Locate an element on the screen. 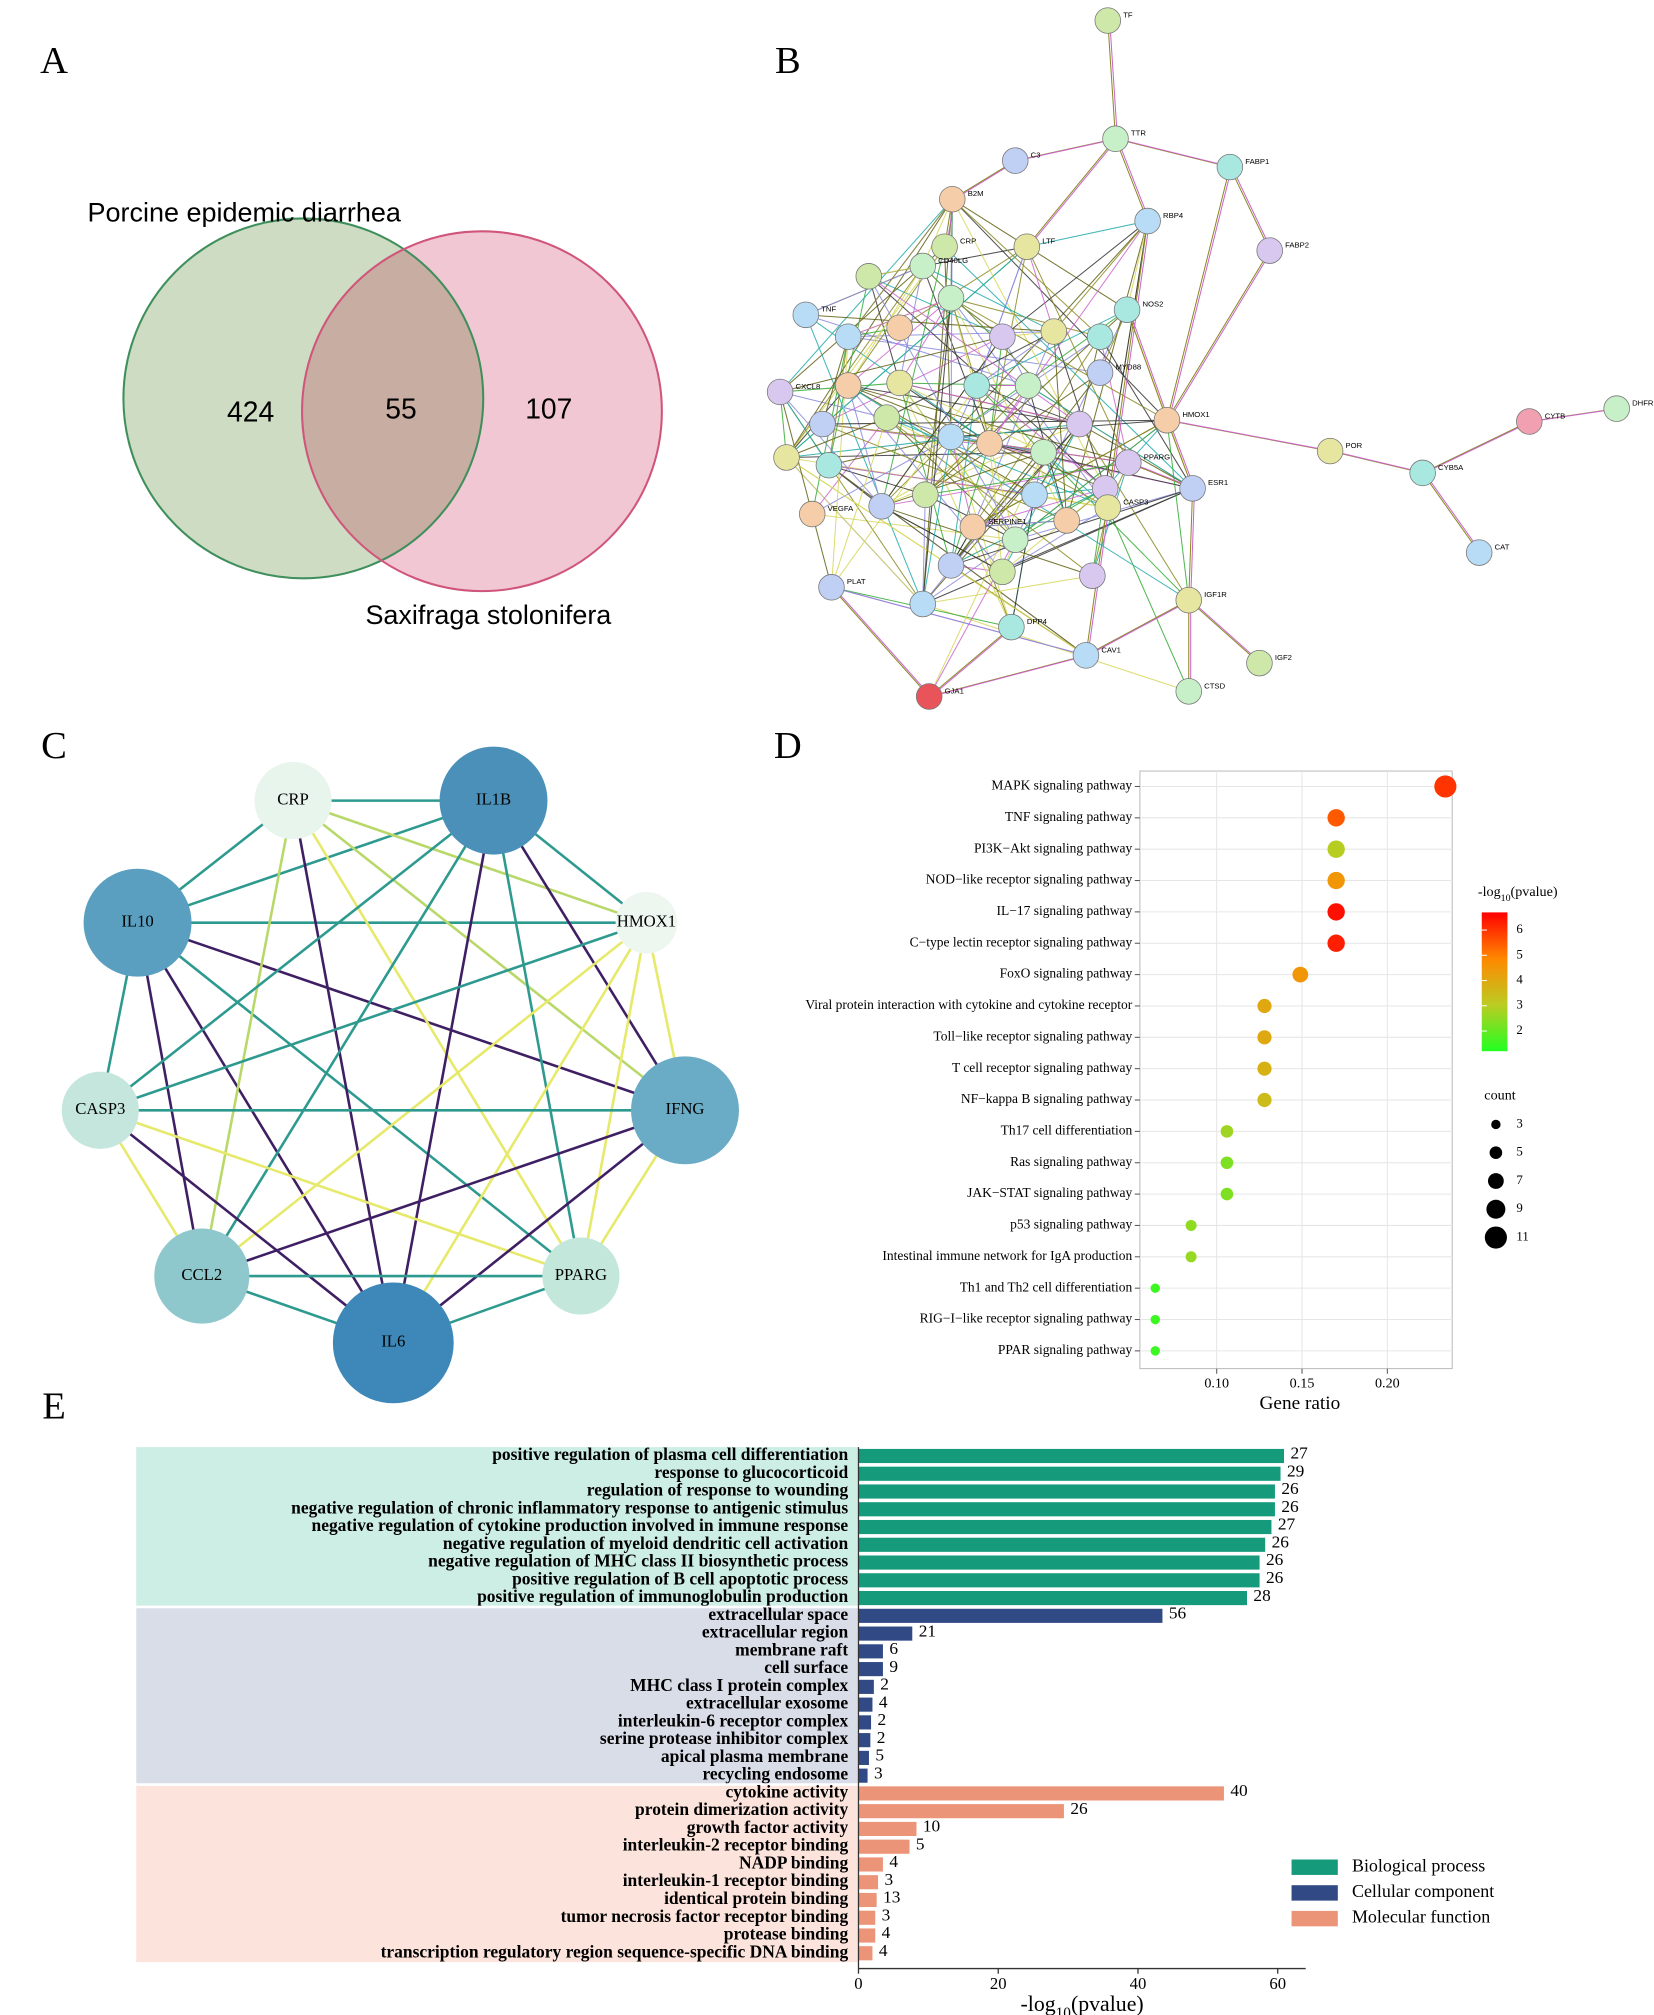 This screenshot has width=1654, height=2015. count-label: 3 is located at coordinates (888, 1879).